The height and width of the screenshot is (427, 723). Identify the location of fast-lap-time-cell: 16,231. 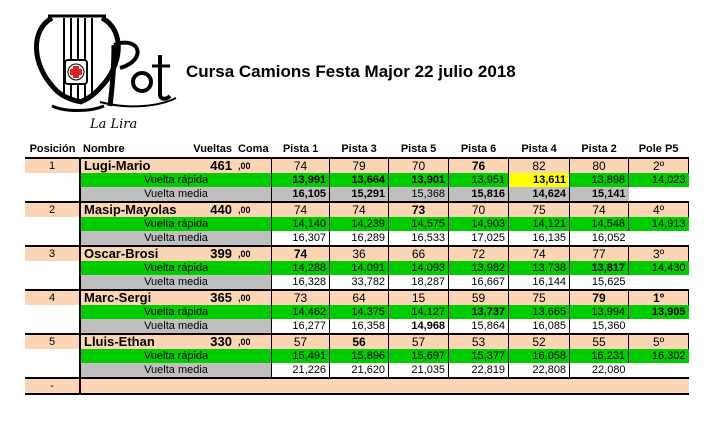
(599, 356).